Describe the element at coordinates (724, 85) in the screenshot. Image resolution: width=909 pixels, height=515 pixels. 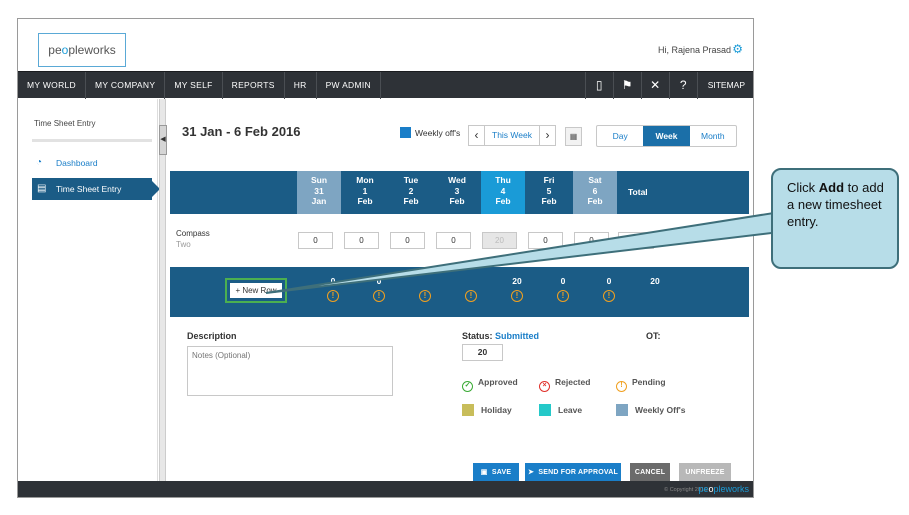
I see `nav-sitemap: SITEMAP` at that location.